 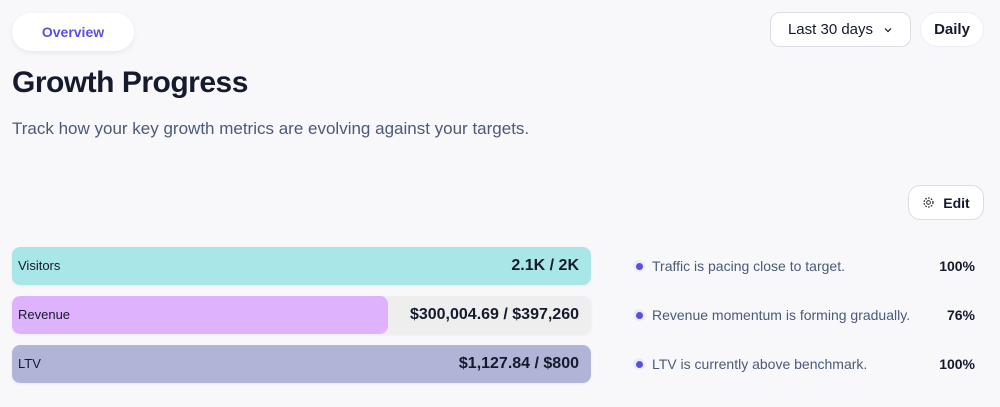 What do you see at coordinates (73, 32) in the screenshot?
I see `tab-overview: Overview` at bounding box center [73, 32].